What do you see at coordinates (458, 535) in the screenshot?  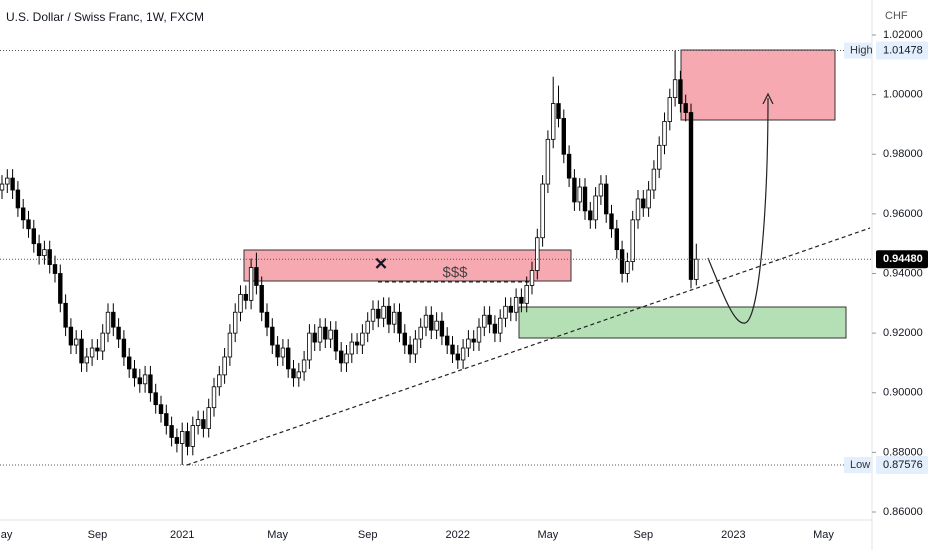 I see `x-tick-label: 2022` at bounding box center [458, 535].